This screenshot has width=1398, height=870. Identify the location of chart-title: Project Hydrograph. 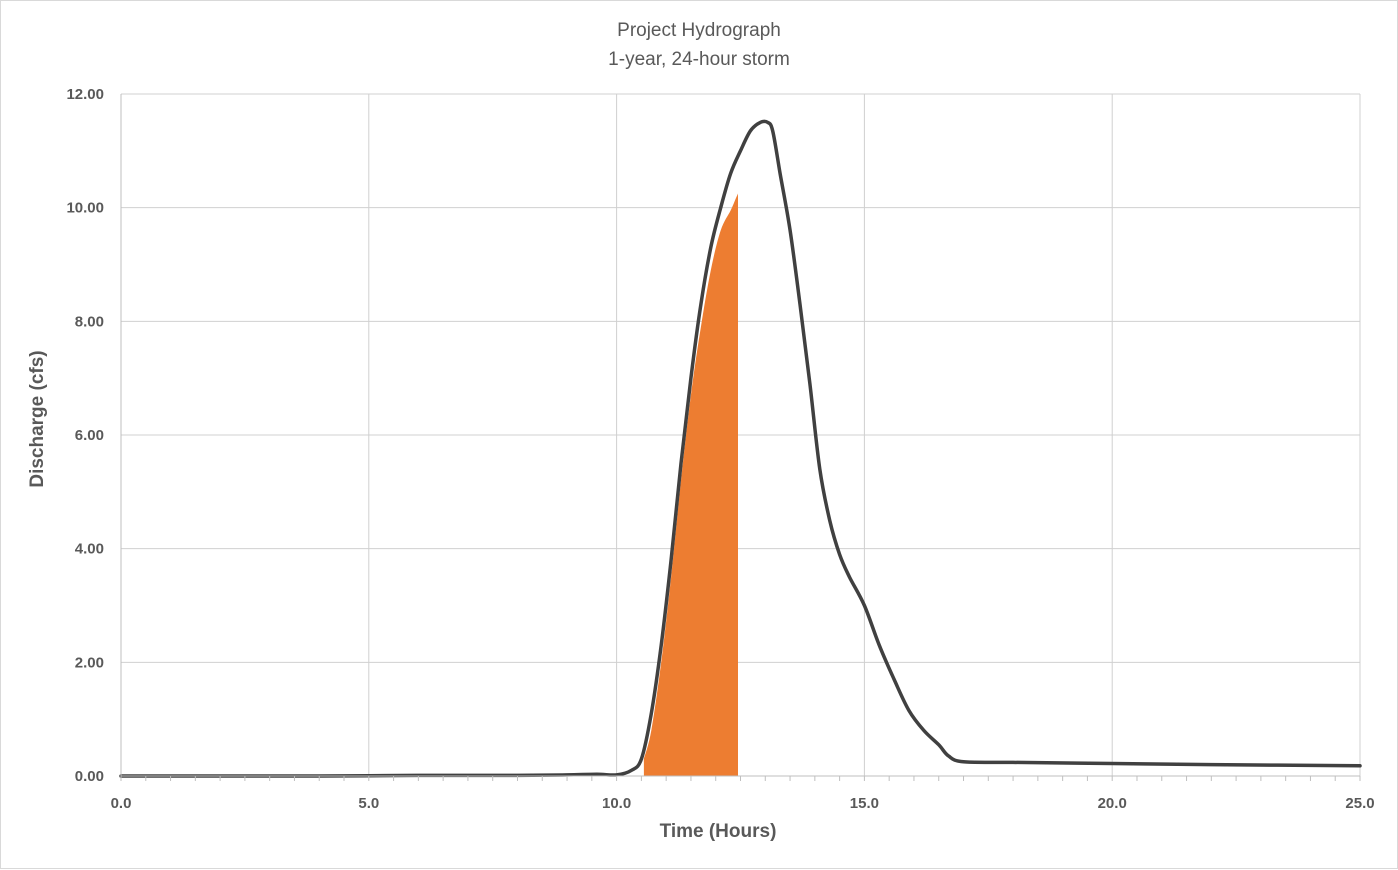
(699, 30).